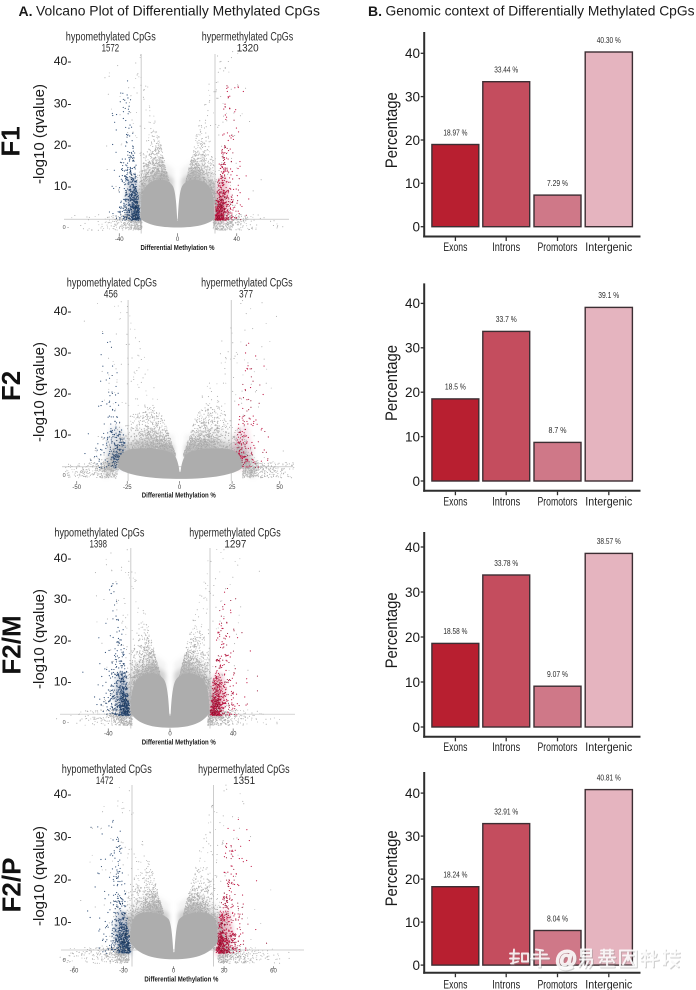 This screenshot has height=990, width=696. What do you see at coordinates (248, 49) in the screenshot?
I see `svg-text: 1320` at bounding box center [248, 49].